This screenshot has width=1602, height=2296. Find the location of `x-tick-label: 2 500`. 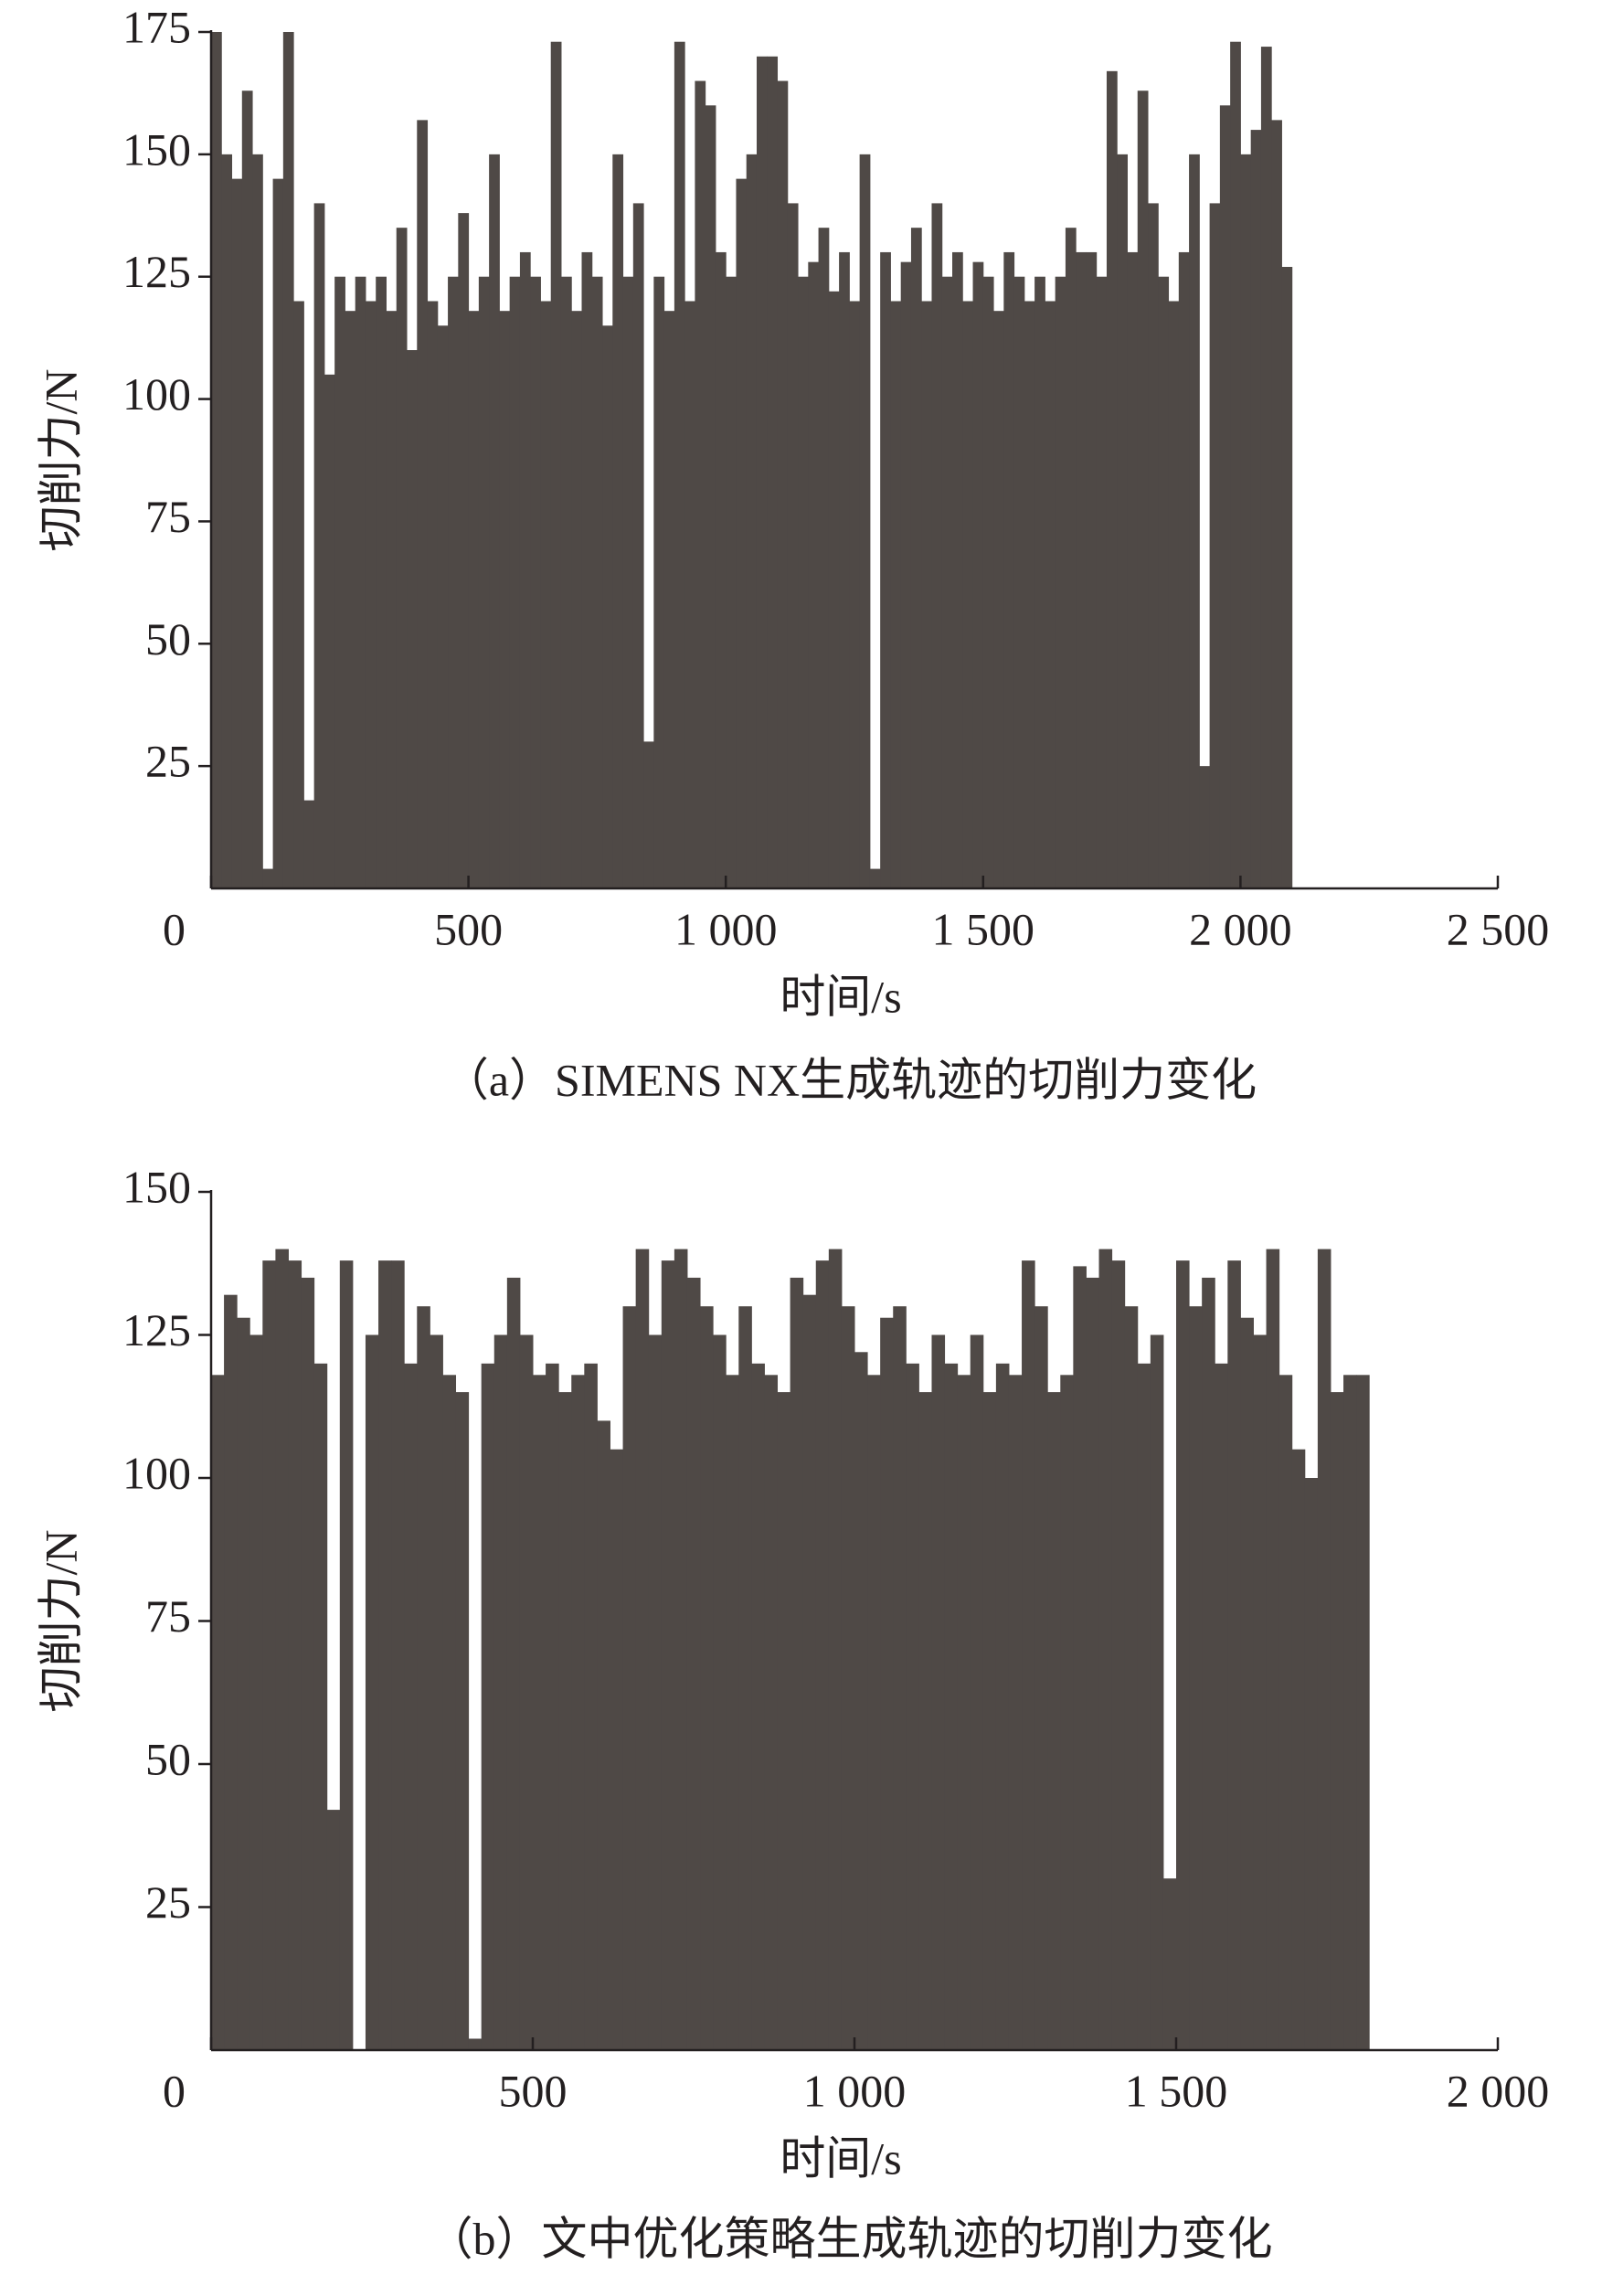

x-tick-label: 2 500 is located at coordinates (1498, 928).